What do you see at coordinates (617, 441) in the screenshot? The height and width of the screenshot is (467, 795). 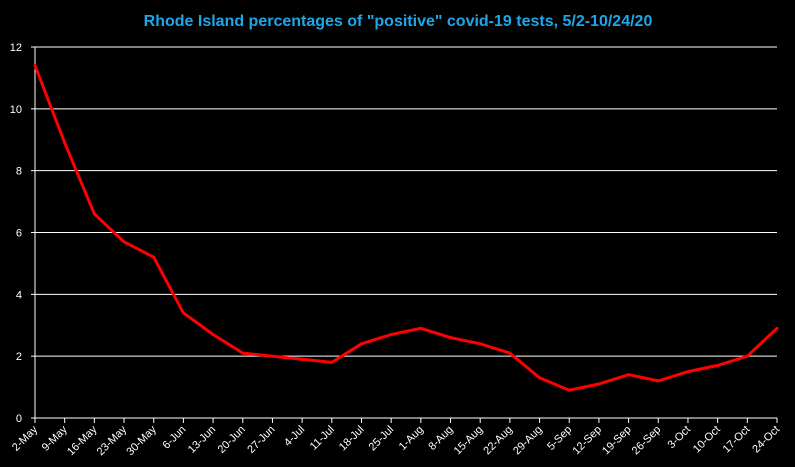 I see `x-tick-label: 19-Sep` at bounding box center [617, 441].